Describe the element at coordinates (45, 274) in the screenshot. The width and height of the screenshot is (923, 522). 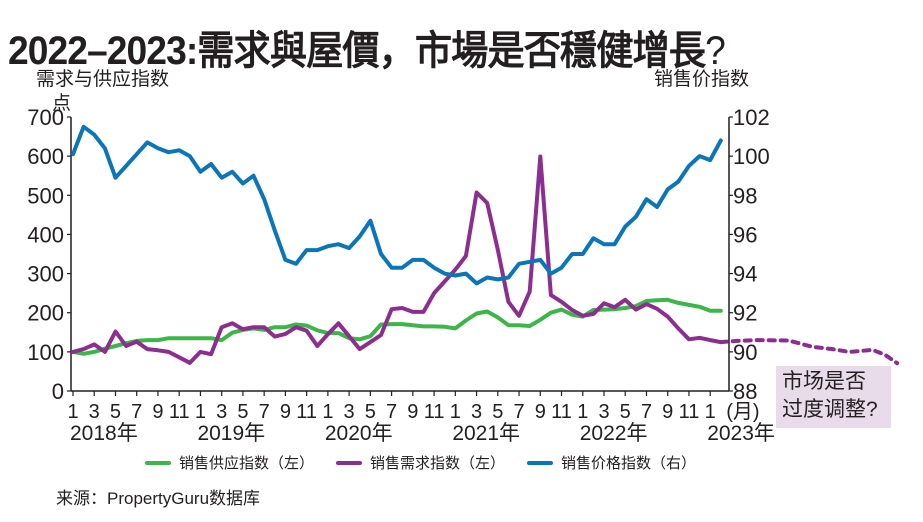
I see `left-y-tick-label: 300` at that location.